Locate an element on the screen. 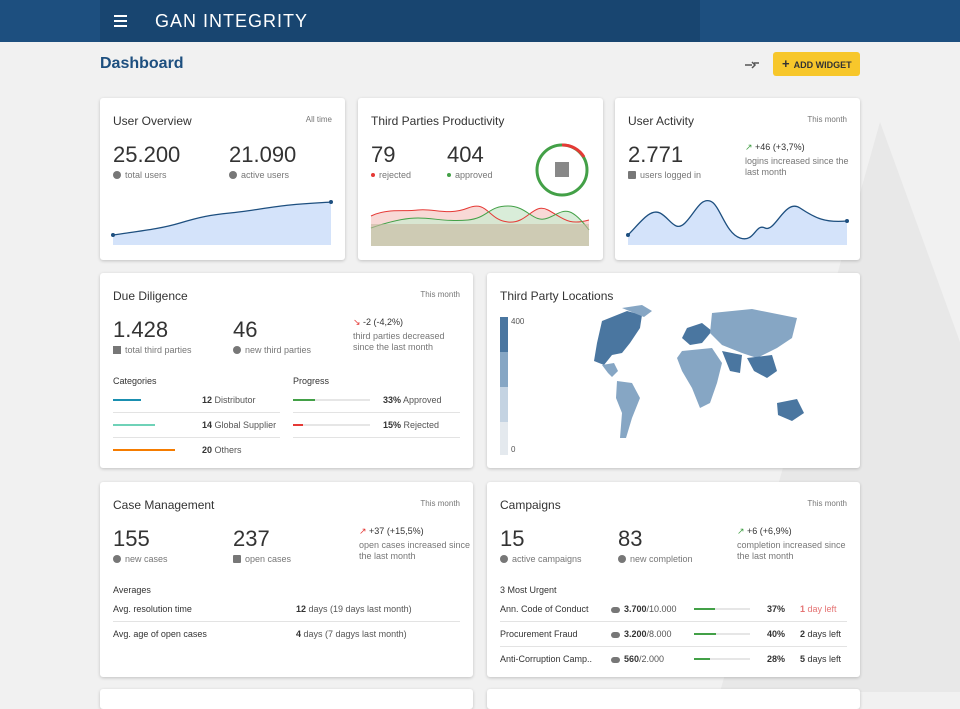 This screenshot has height=709, width=960. campaign-count: 3.200/8.000 is located at coordinates (641, 634).